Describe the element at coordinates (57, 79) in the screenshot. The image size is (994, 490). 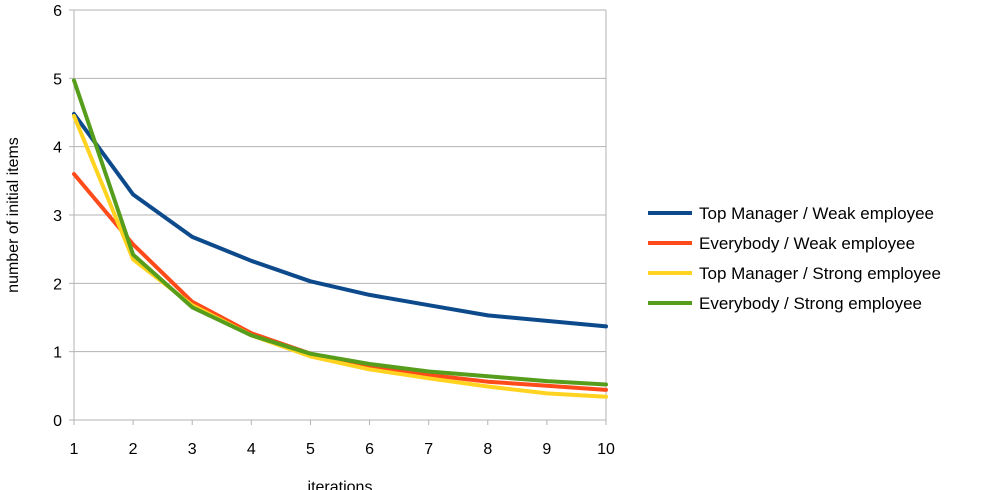
I see `y-tick-label: 5` at that location.